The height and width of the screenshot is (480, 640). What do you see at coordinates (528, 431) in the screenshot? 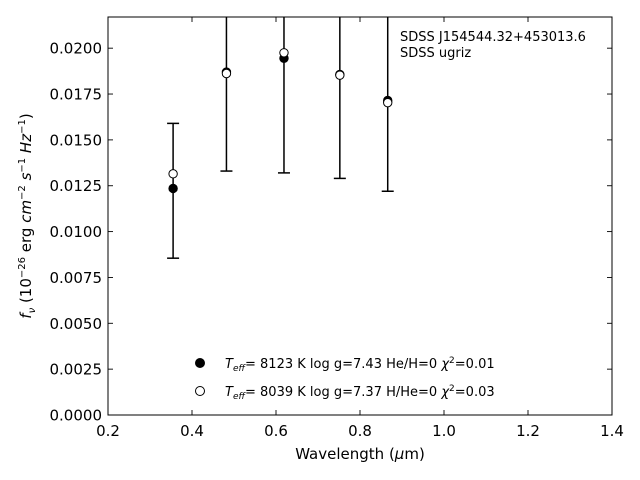
I see `x-tick-label-5: 1.2` at bounding box center [528, 431].